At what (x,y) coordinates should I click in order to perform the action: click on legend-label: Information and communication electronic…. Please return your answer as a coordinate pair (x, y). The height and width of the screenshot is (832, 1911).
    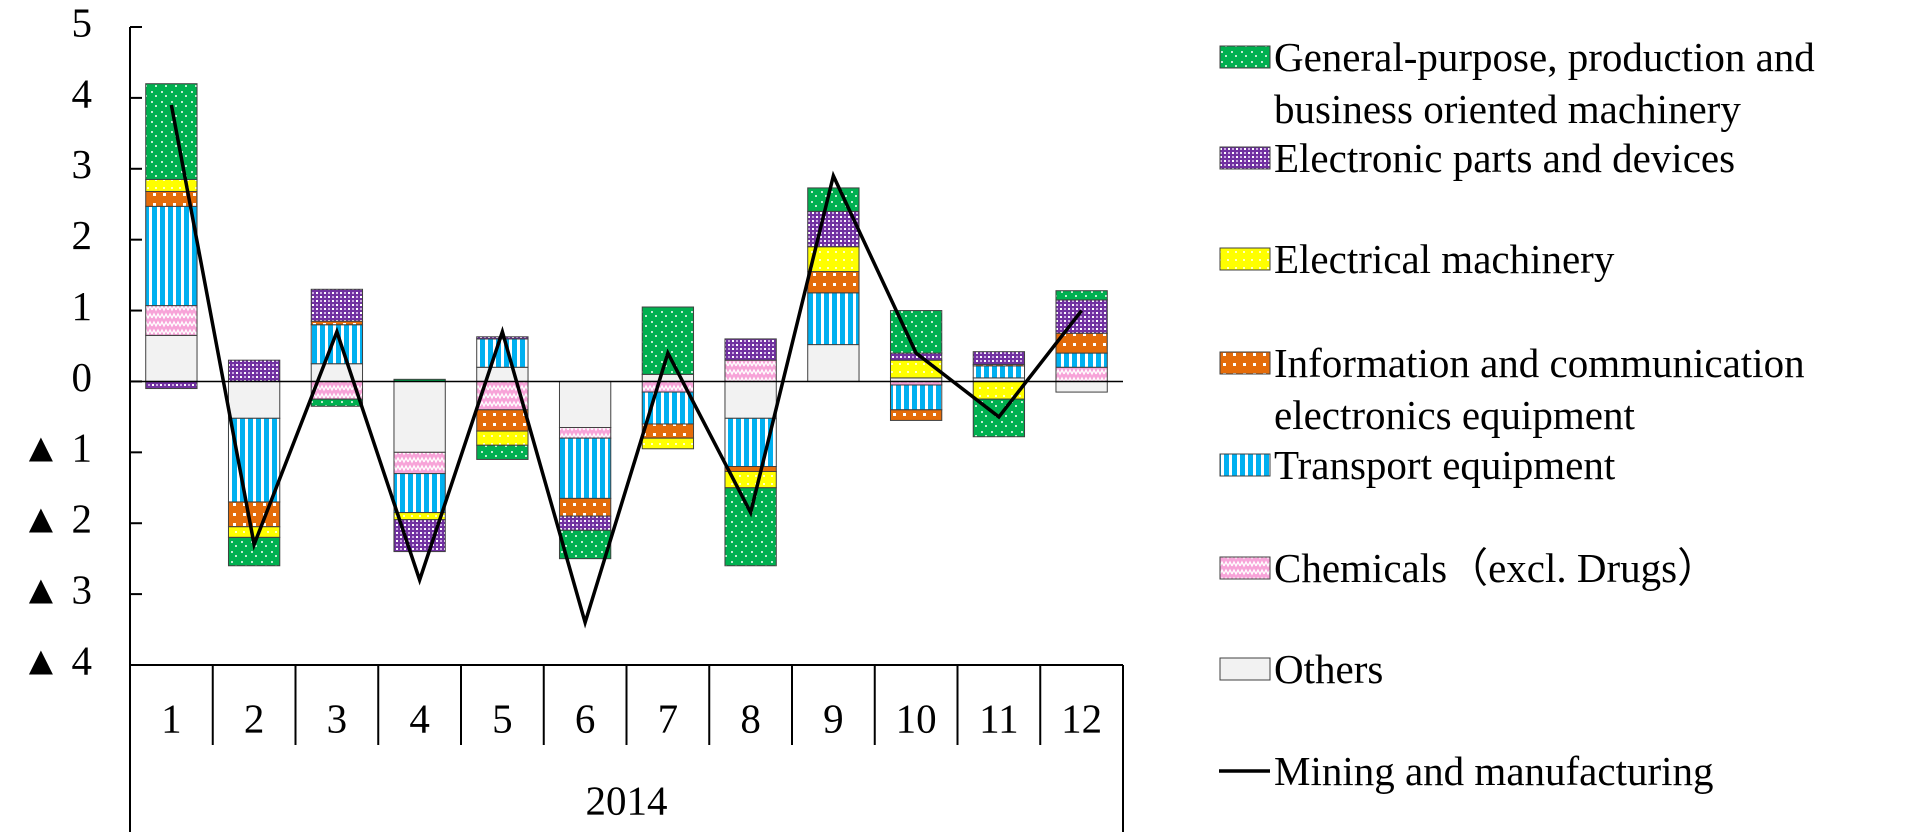
    Looking at the image, I should click on (1539, 389).